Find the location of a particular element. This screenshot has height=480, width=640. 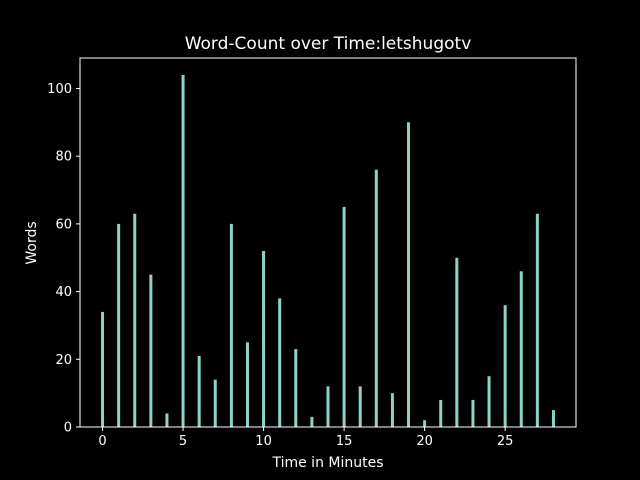

x-tick-label: 20 is located at coordinates (424, 441).